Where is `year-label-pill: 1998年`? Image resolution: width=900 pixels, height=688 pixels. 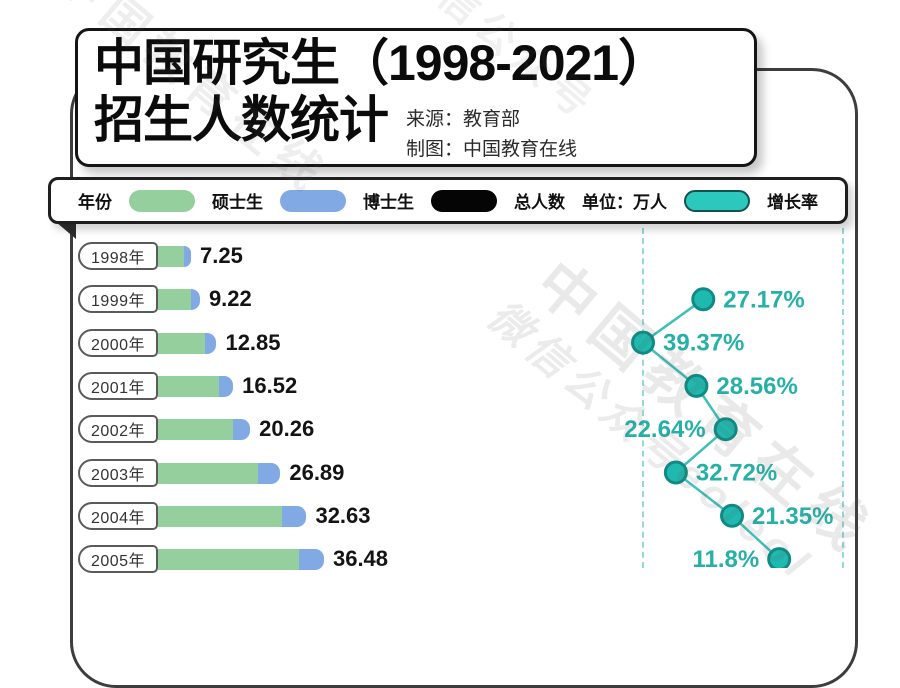
year-label-pill: 1998年 is located at coordinates (118, 256).